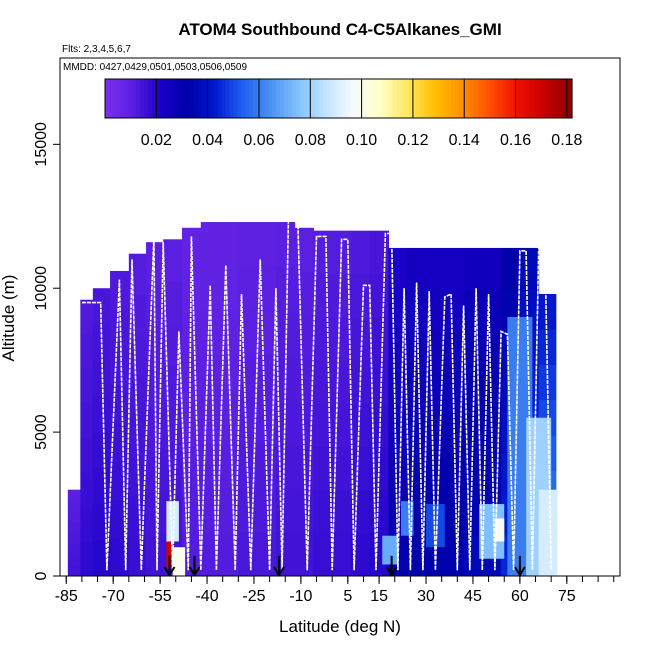  Describe the element at coordinates (155, 67) in the screenshot. I see `dates-label: MMDD: 0427,0429,0501,0503,0506,0509` at that location.